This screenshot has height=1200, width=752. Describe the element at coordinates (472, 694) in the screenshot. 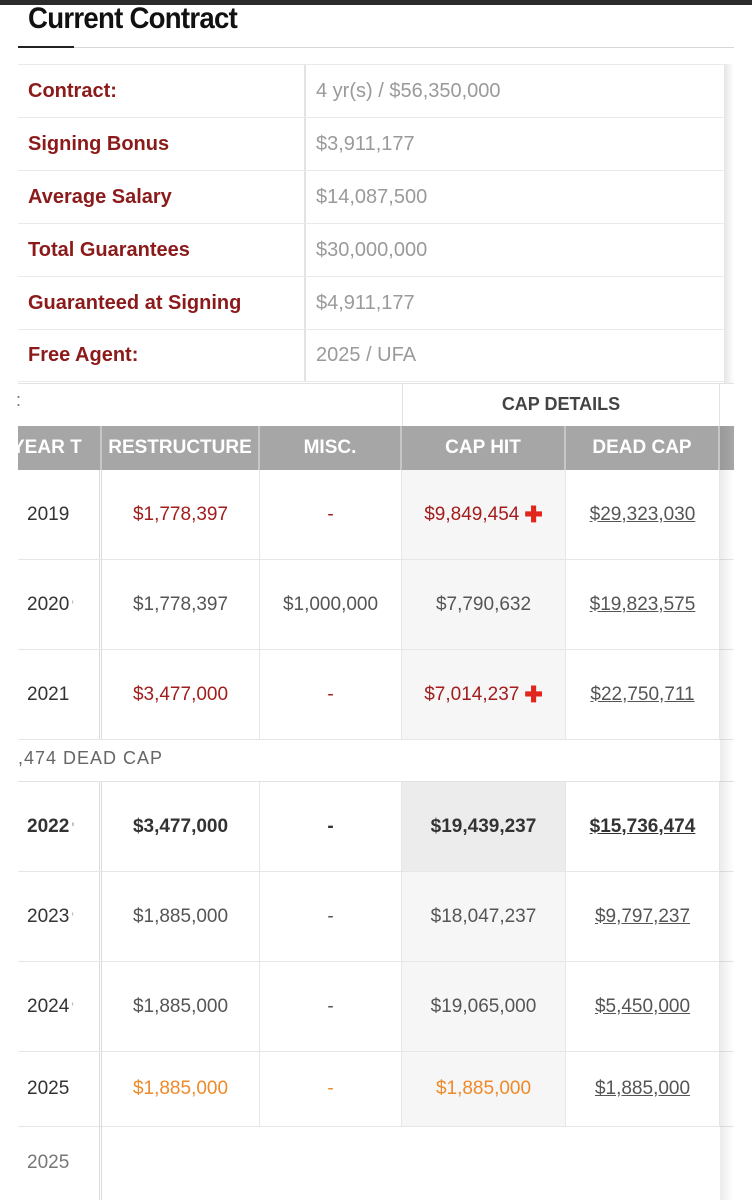

I see `cap-hit-value: $7,014,237` at that location.